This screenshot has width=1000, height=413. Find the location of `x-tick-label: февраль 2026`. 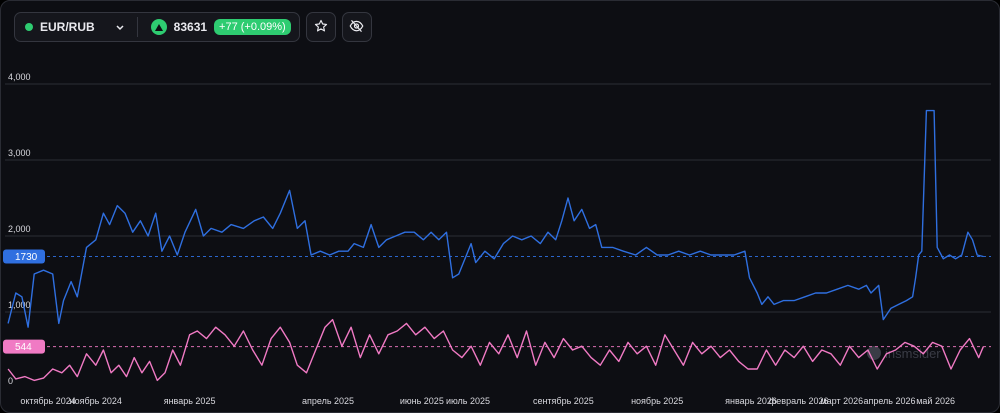

x-tick-label: февраль 2026 is located at coordinates (799, 401).